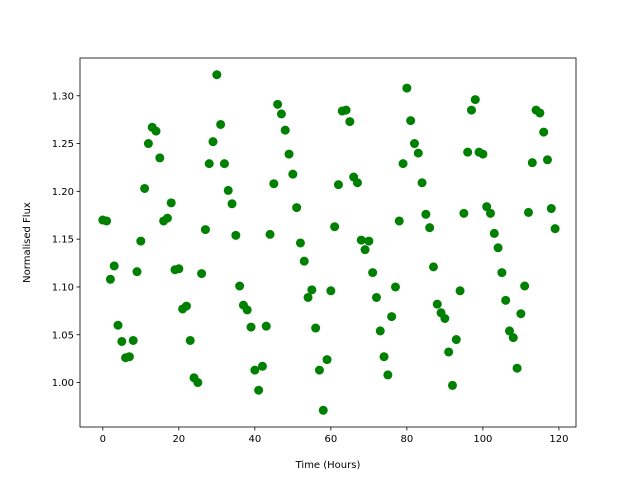 The height and width of the screenshot is (480, 640). Describe the element at coordinates (103, 439) in the screenshot. I see `x-tick-label: 0` at that location.